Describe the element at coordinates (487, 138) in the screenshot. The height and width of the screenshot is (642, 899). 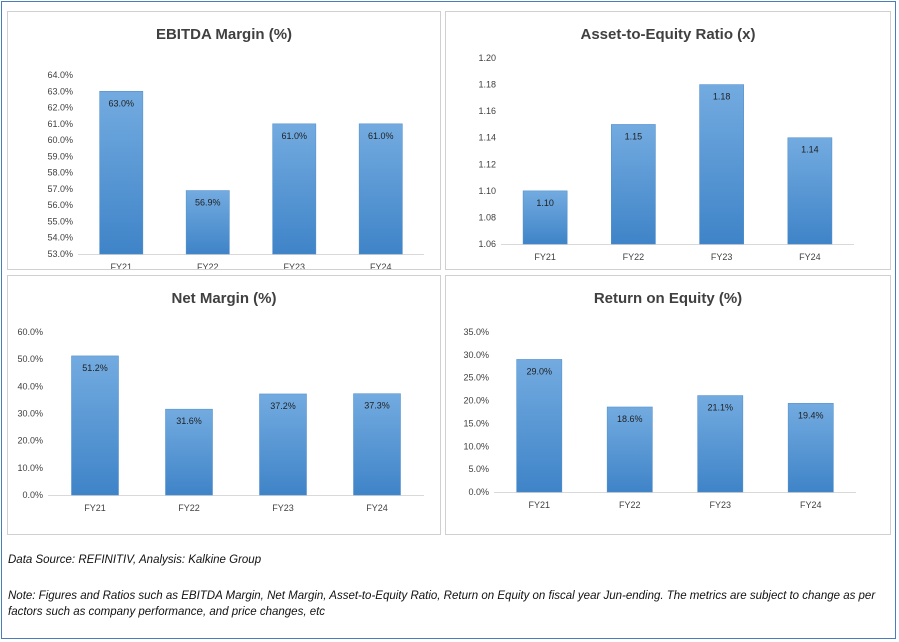
I see `y-tick-label: 1.14` at that location.